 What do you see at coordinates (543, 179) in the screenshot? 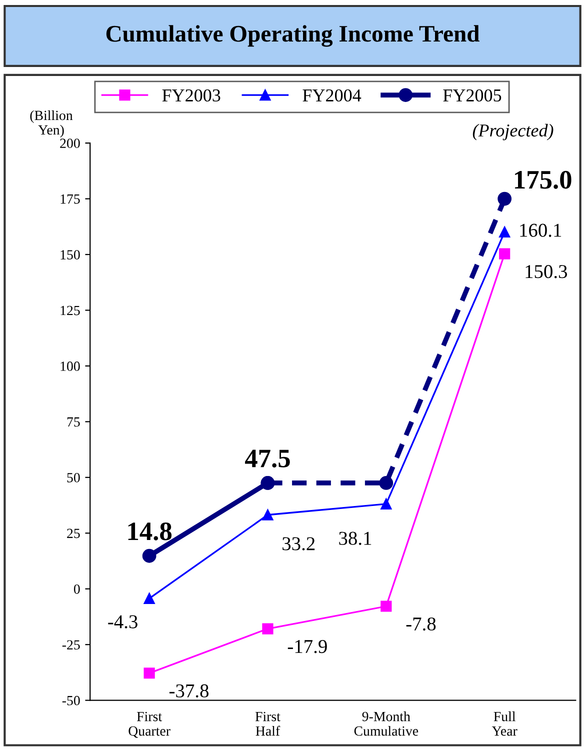
I see `data-label: 175.0` at bounding box center [543, 179].